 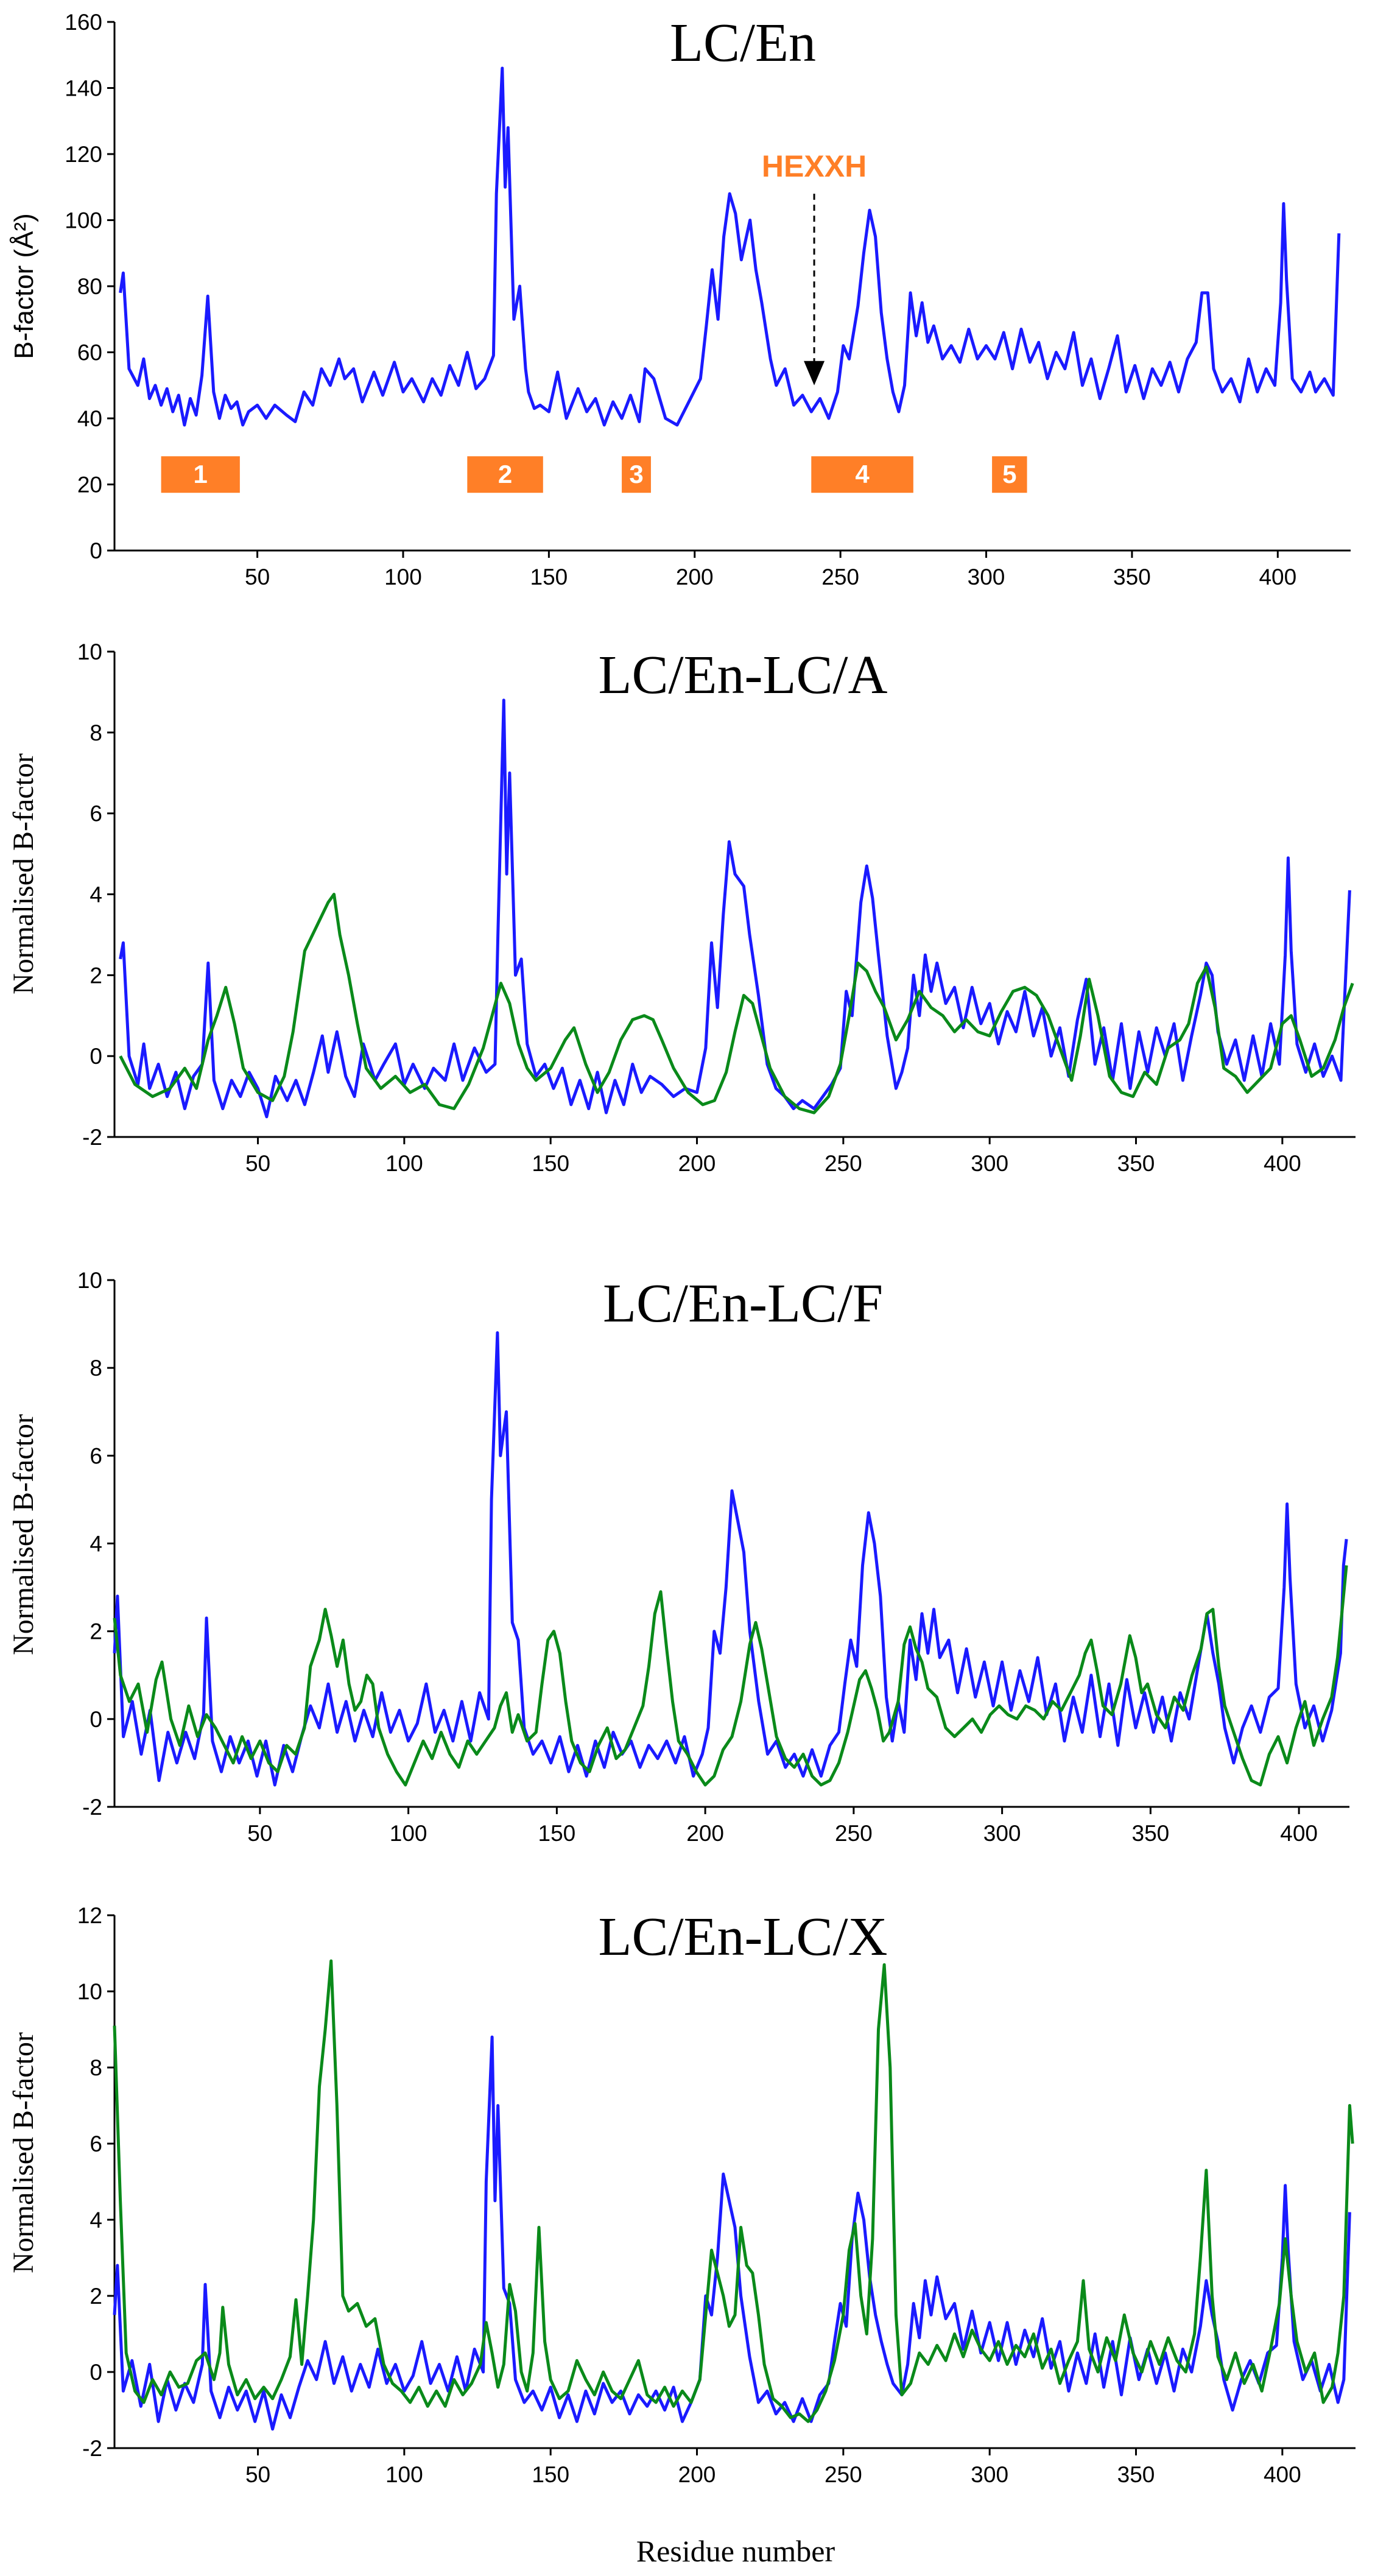 I want to click on panel-title: LC/En-LC/X, so click(x=743, y=1937).